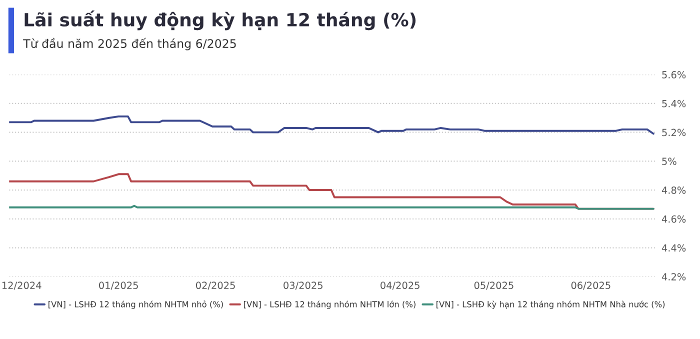  I want to click on chart-title: Lãi suất huy động kỳ hạn 12 tháng (%), so click(220, 20).